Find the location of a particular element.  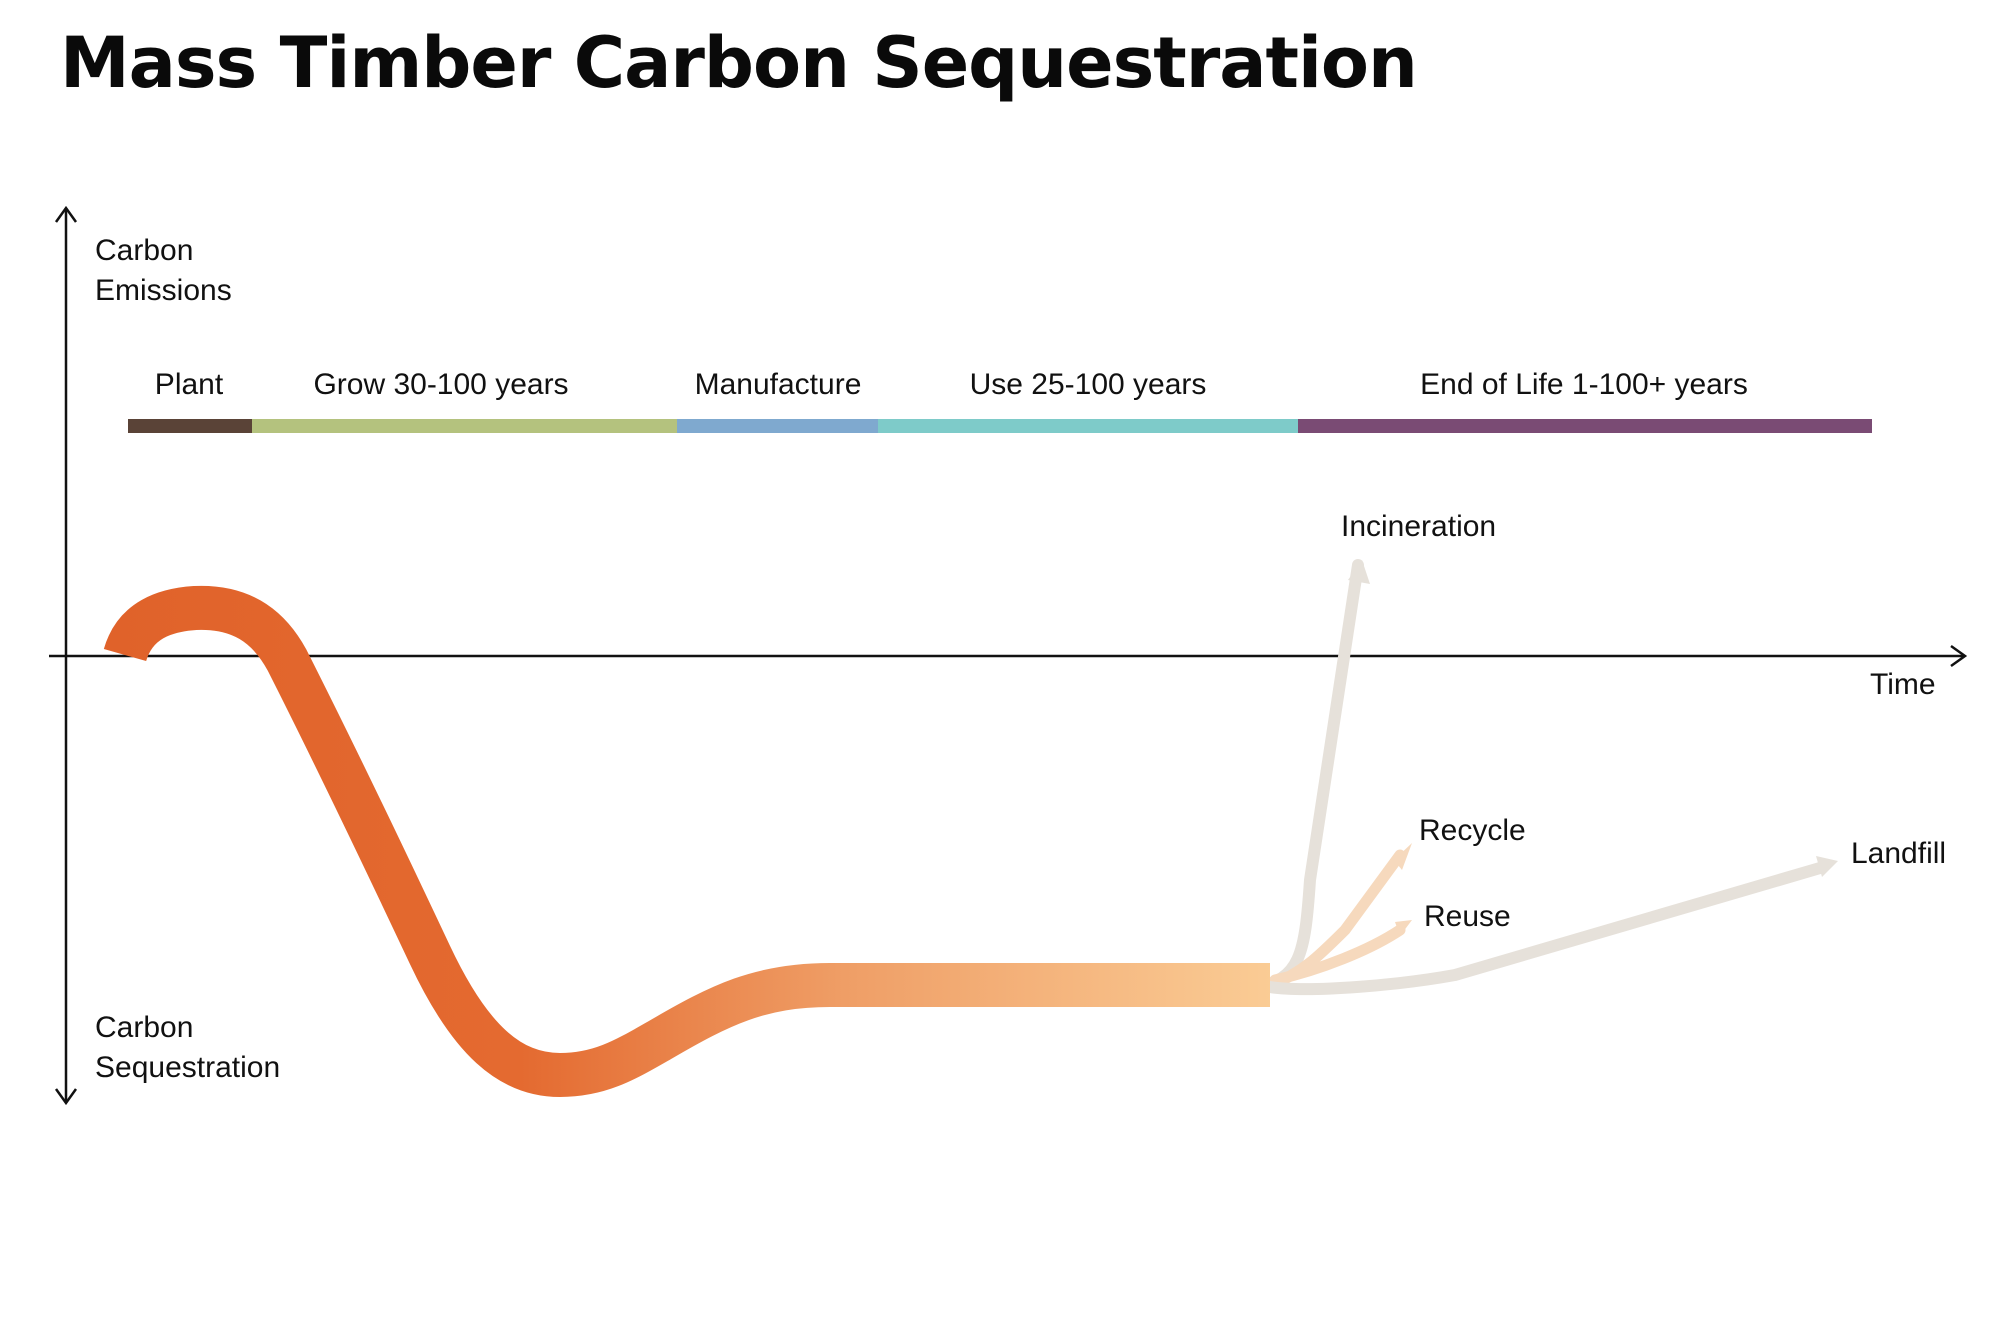

y-axis-bottom-label-line-2: Sequestration is located at coordinates (188, 1067).